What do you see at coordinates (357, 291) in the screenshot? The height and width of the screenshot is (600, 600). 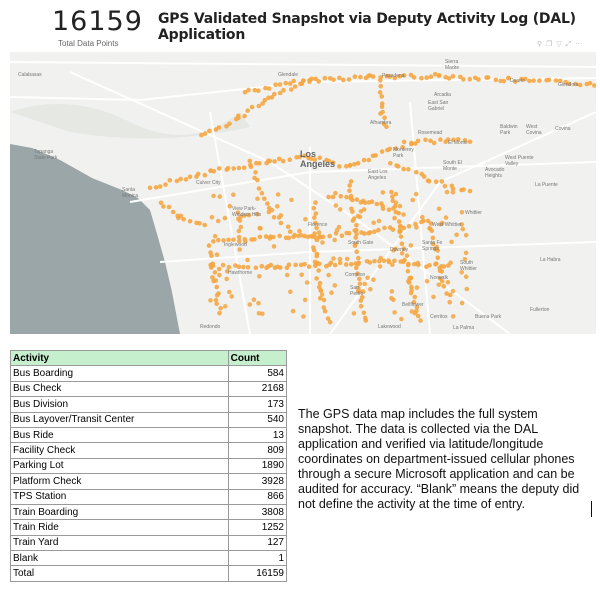 I see `map-label-san-pedro: San Pedro` at bounding box center [357, 291].